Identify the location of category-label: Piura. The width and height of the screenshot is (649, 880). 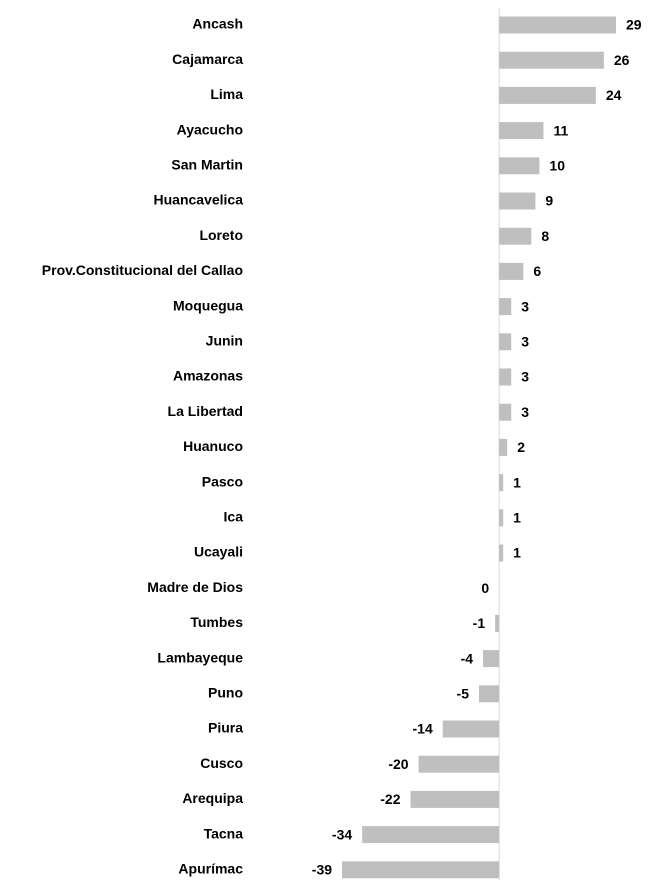
(225, 728).